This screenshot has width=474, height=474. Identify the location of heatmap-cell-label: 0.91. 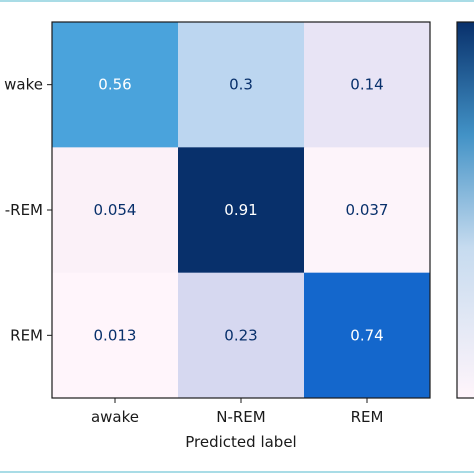
(240, 210).